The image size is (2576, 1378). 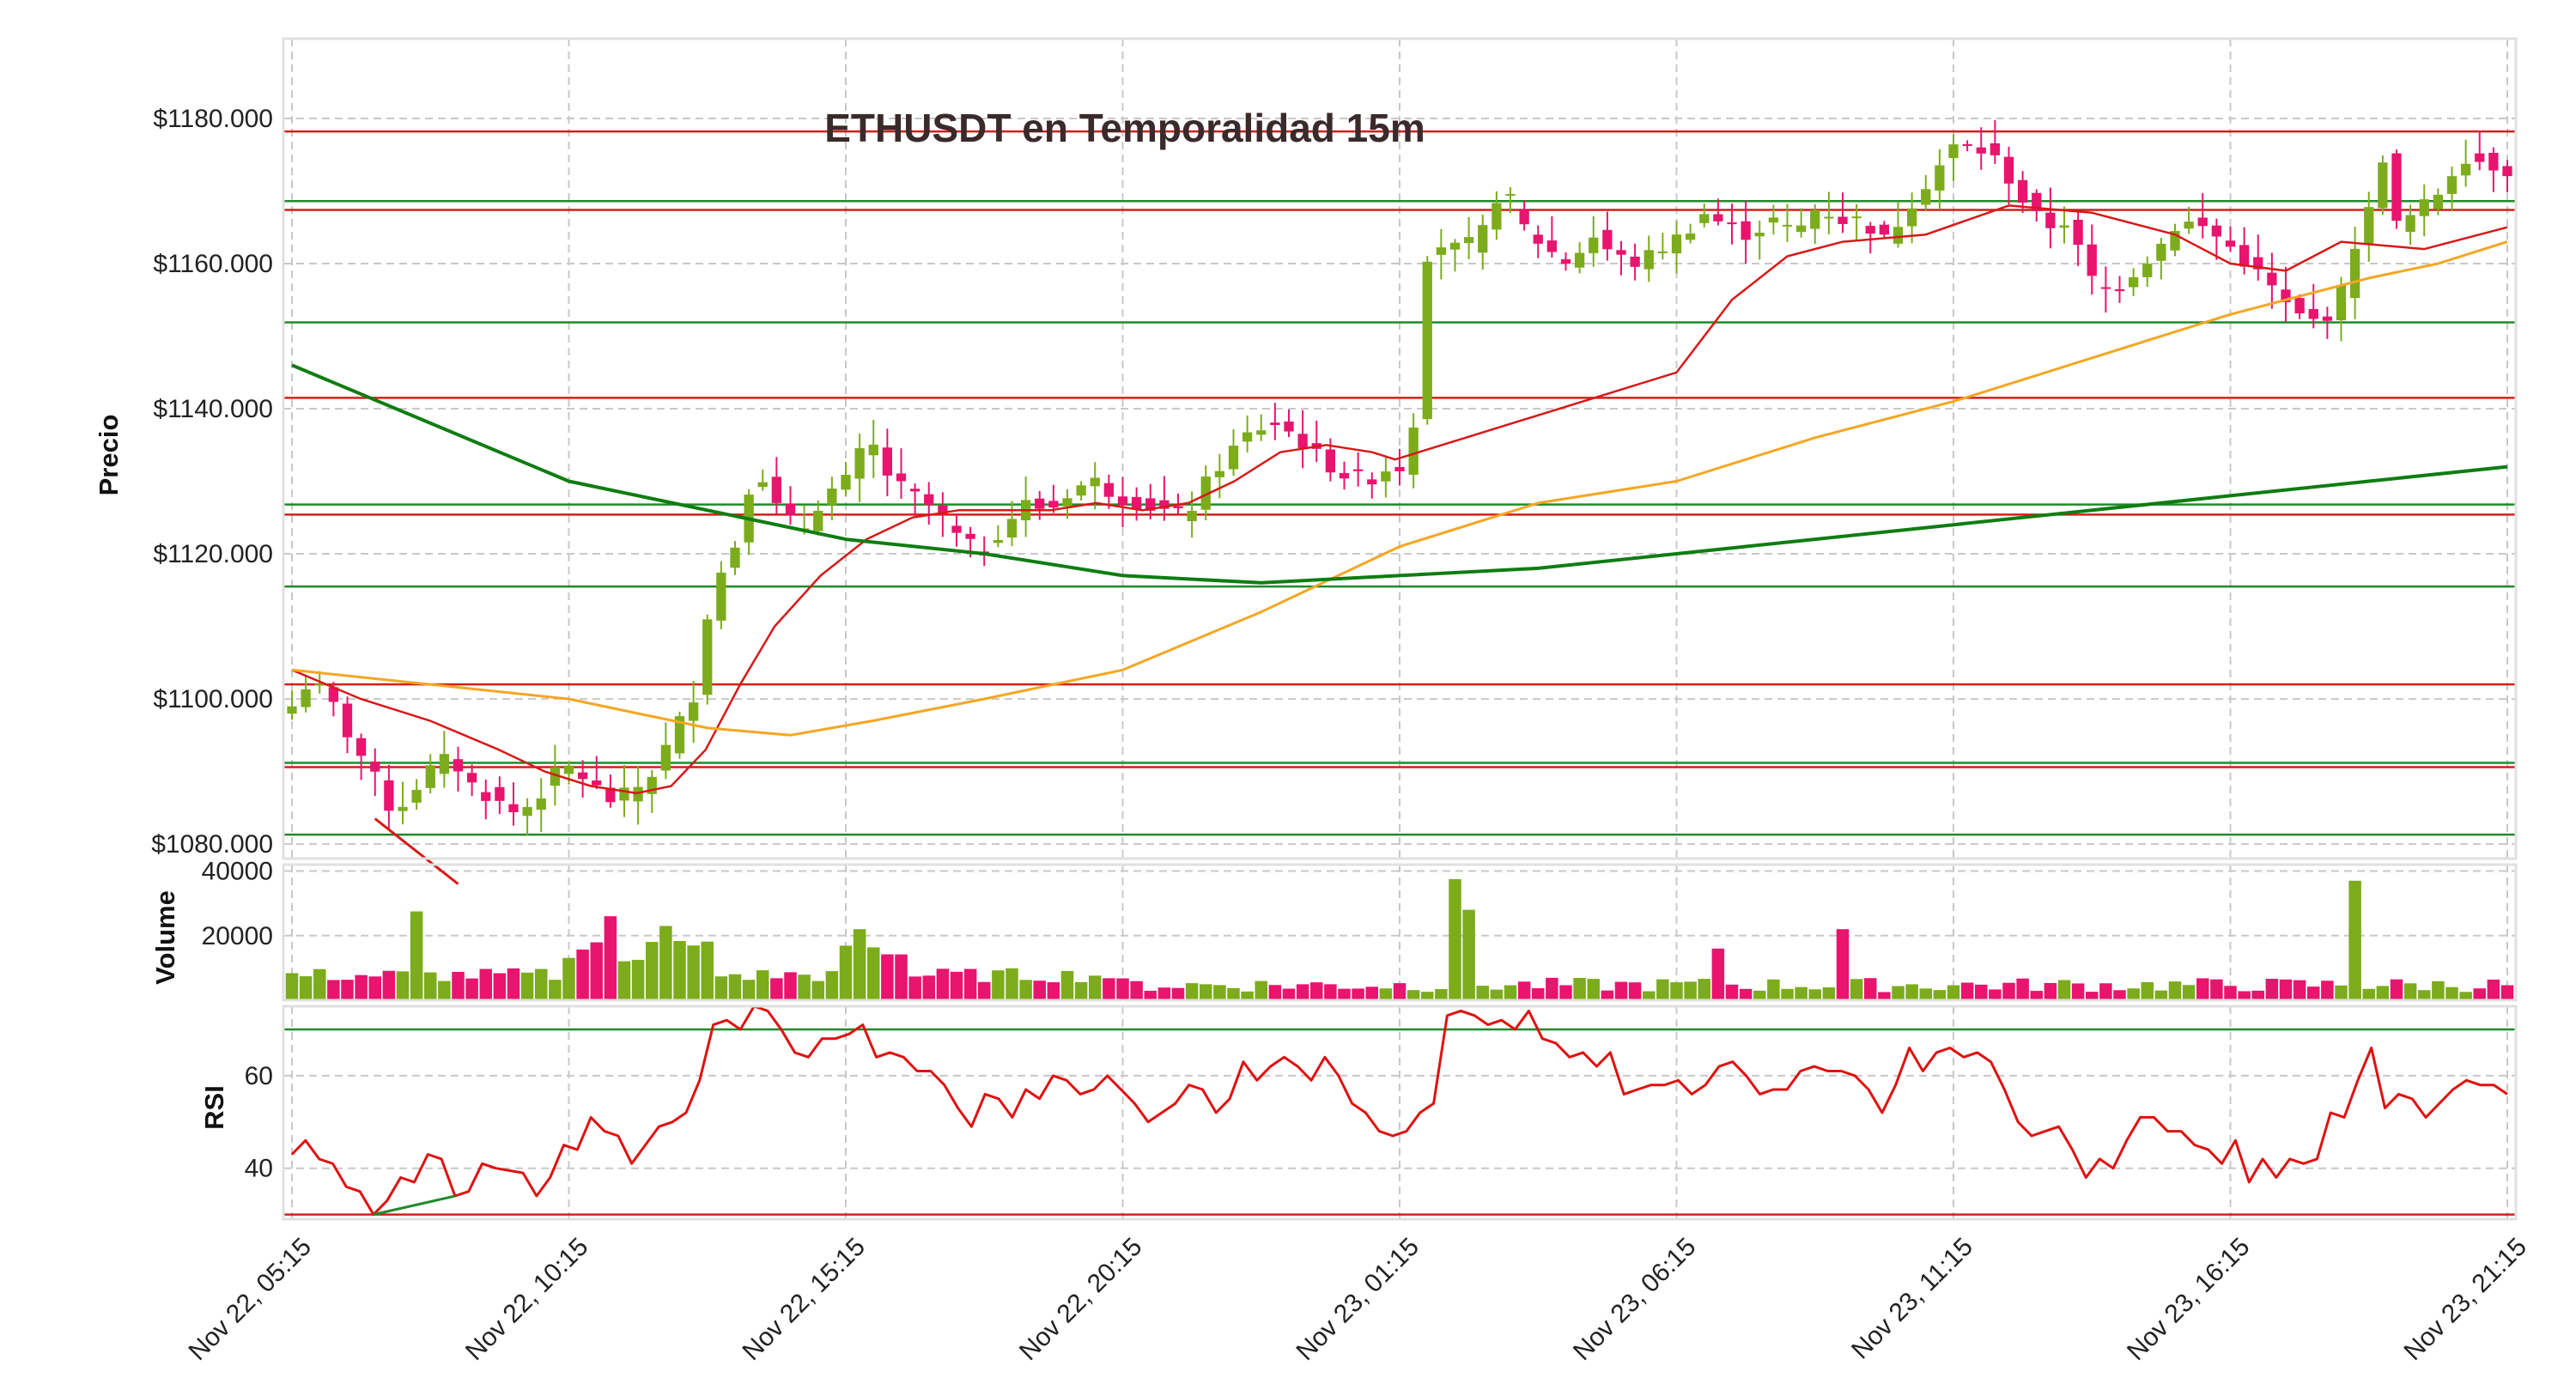 I want to click on price-tick-label: $1120.000, so click(x=213, y=554).